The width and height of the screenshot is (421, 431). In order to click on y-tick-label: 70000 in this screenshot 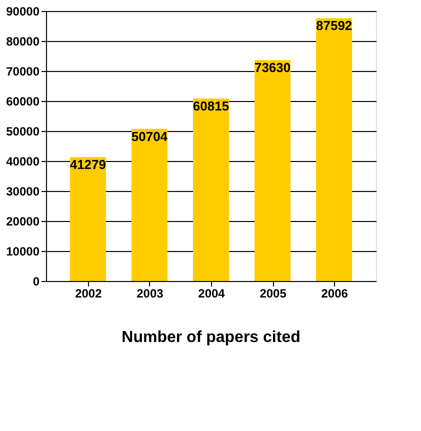, I will do `click(23, 71)`.